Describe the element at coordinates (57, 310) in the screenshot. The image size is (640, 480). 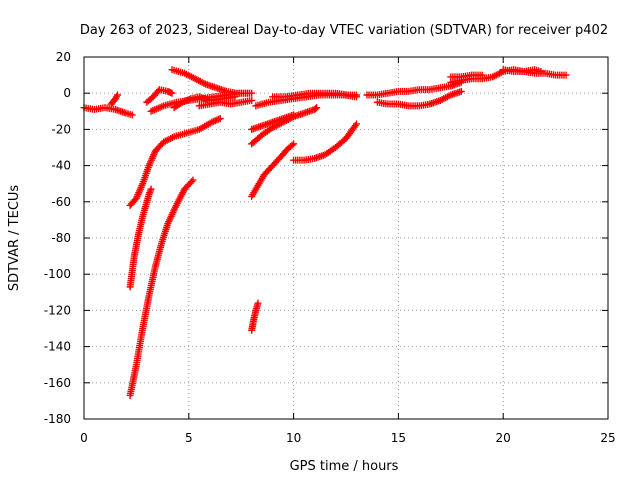
I see `y-tick-label: -120` at that location.